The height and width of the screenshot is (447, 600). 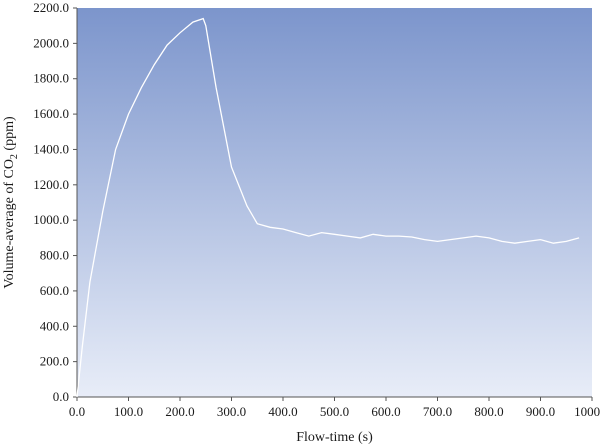 What do you see at coordinates (77, 411) in the screenshot?
I see `x-tick-label: 0.0` at bounding box center [77, 411].